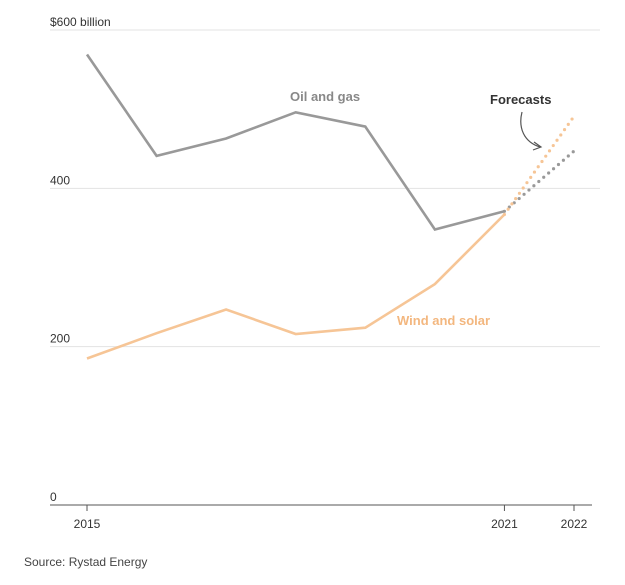 The image size is (625, 585). I want to click on series-label-wind-solar: Wind and solar, so click(443, 320).